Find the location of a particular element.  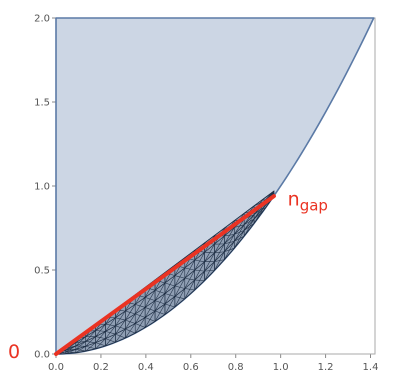

x-tick-label: 1.4 is located at coordinates (371, 366).